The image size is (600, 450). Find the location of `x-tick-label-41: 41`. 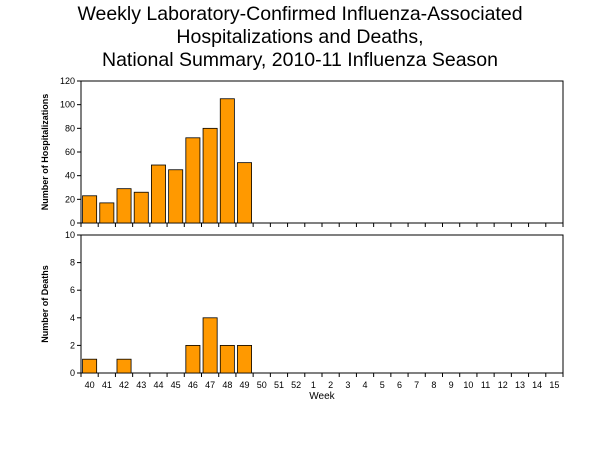

x-tick-label-41: 41 is located at coordinates (107, 385).